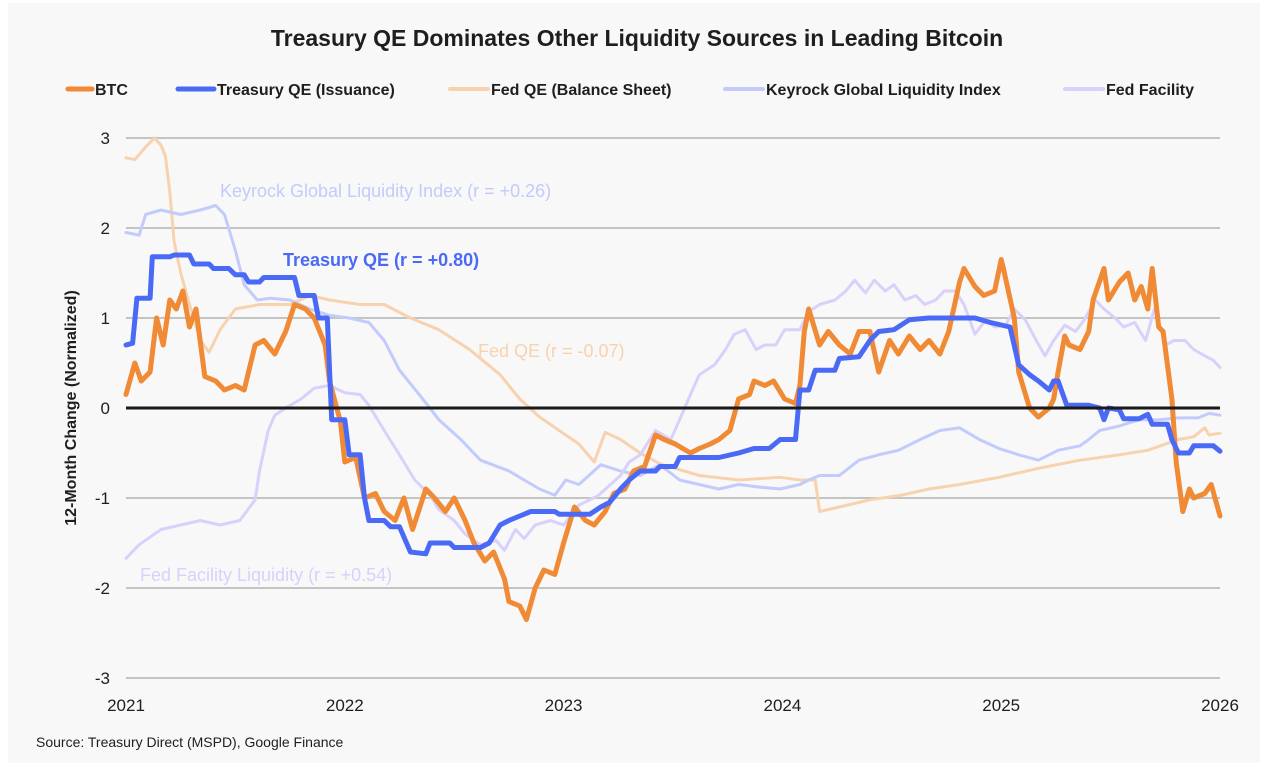  What do you see at coordinates (306, 90) in the screenshot?
I see `legend-label: Treasury QE (Issuance)` at bounding box center [306, 90].